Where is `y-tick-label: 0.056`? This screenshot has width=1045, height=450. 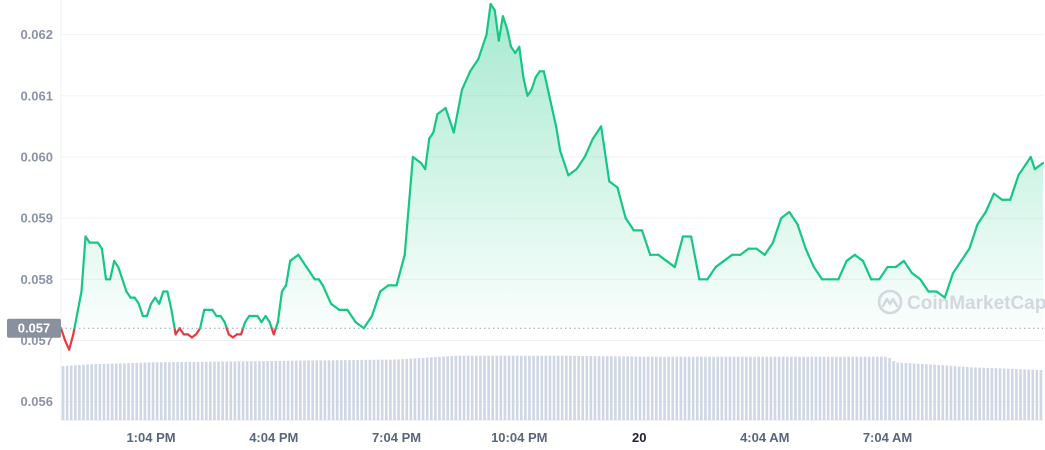
y-tick-label: 0.056 is located at coordinates (36, 401).